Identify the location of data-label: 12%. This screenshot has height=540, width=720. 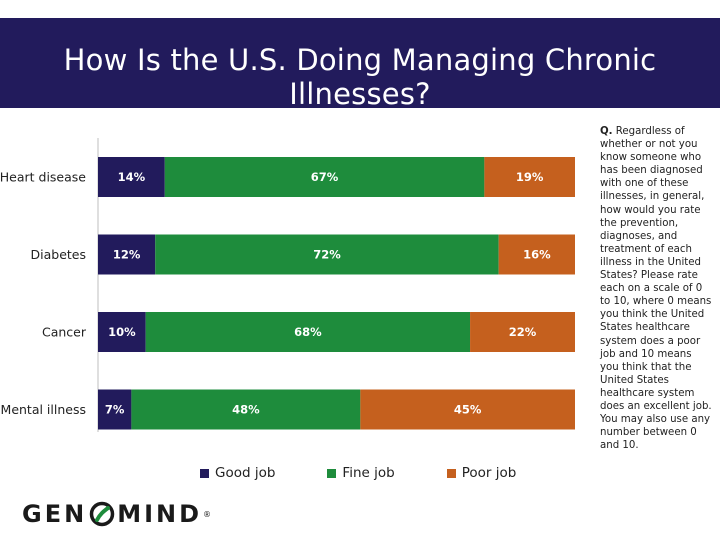
(127, 255).